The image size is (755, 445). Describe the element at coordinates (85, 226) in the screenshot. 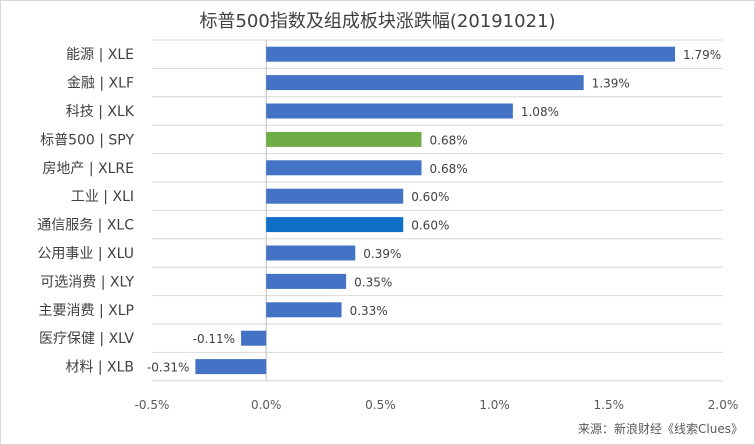

I see `category-label: 通信服务 | XLC` at that location.